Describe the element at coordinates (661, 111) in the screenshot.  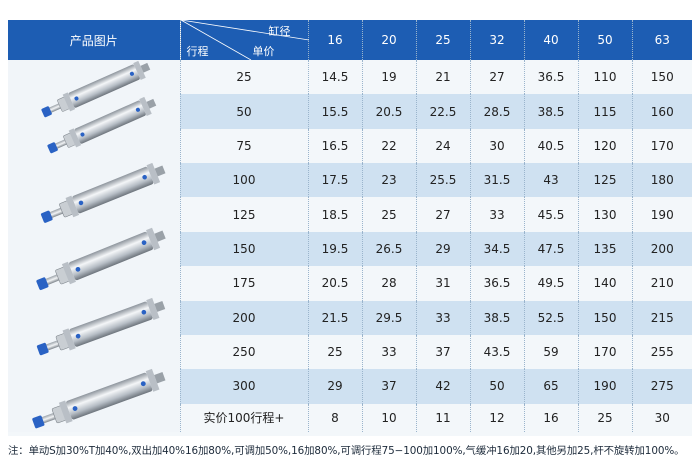
I see `price-cell: 160` at that location.